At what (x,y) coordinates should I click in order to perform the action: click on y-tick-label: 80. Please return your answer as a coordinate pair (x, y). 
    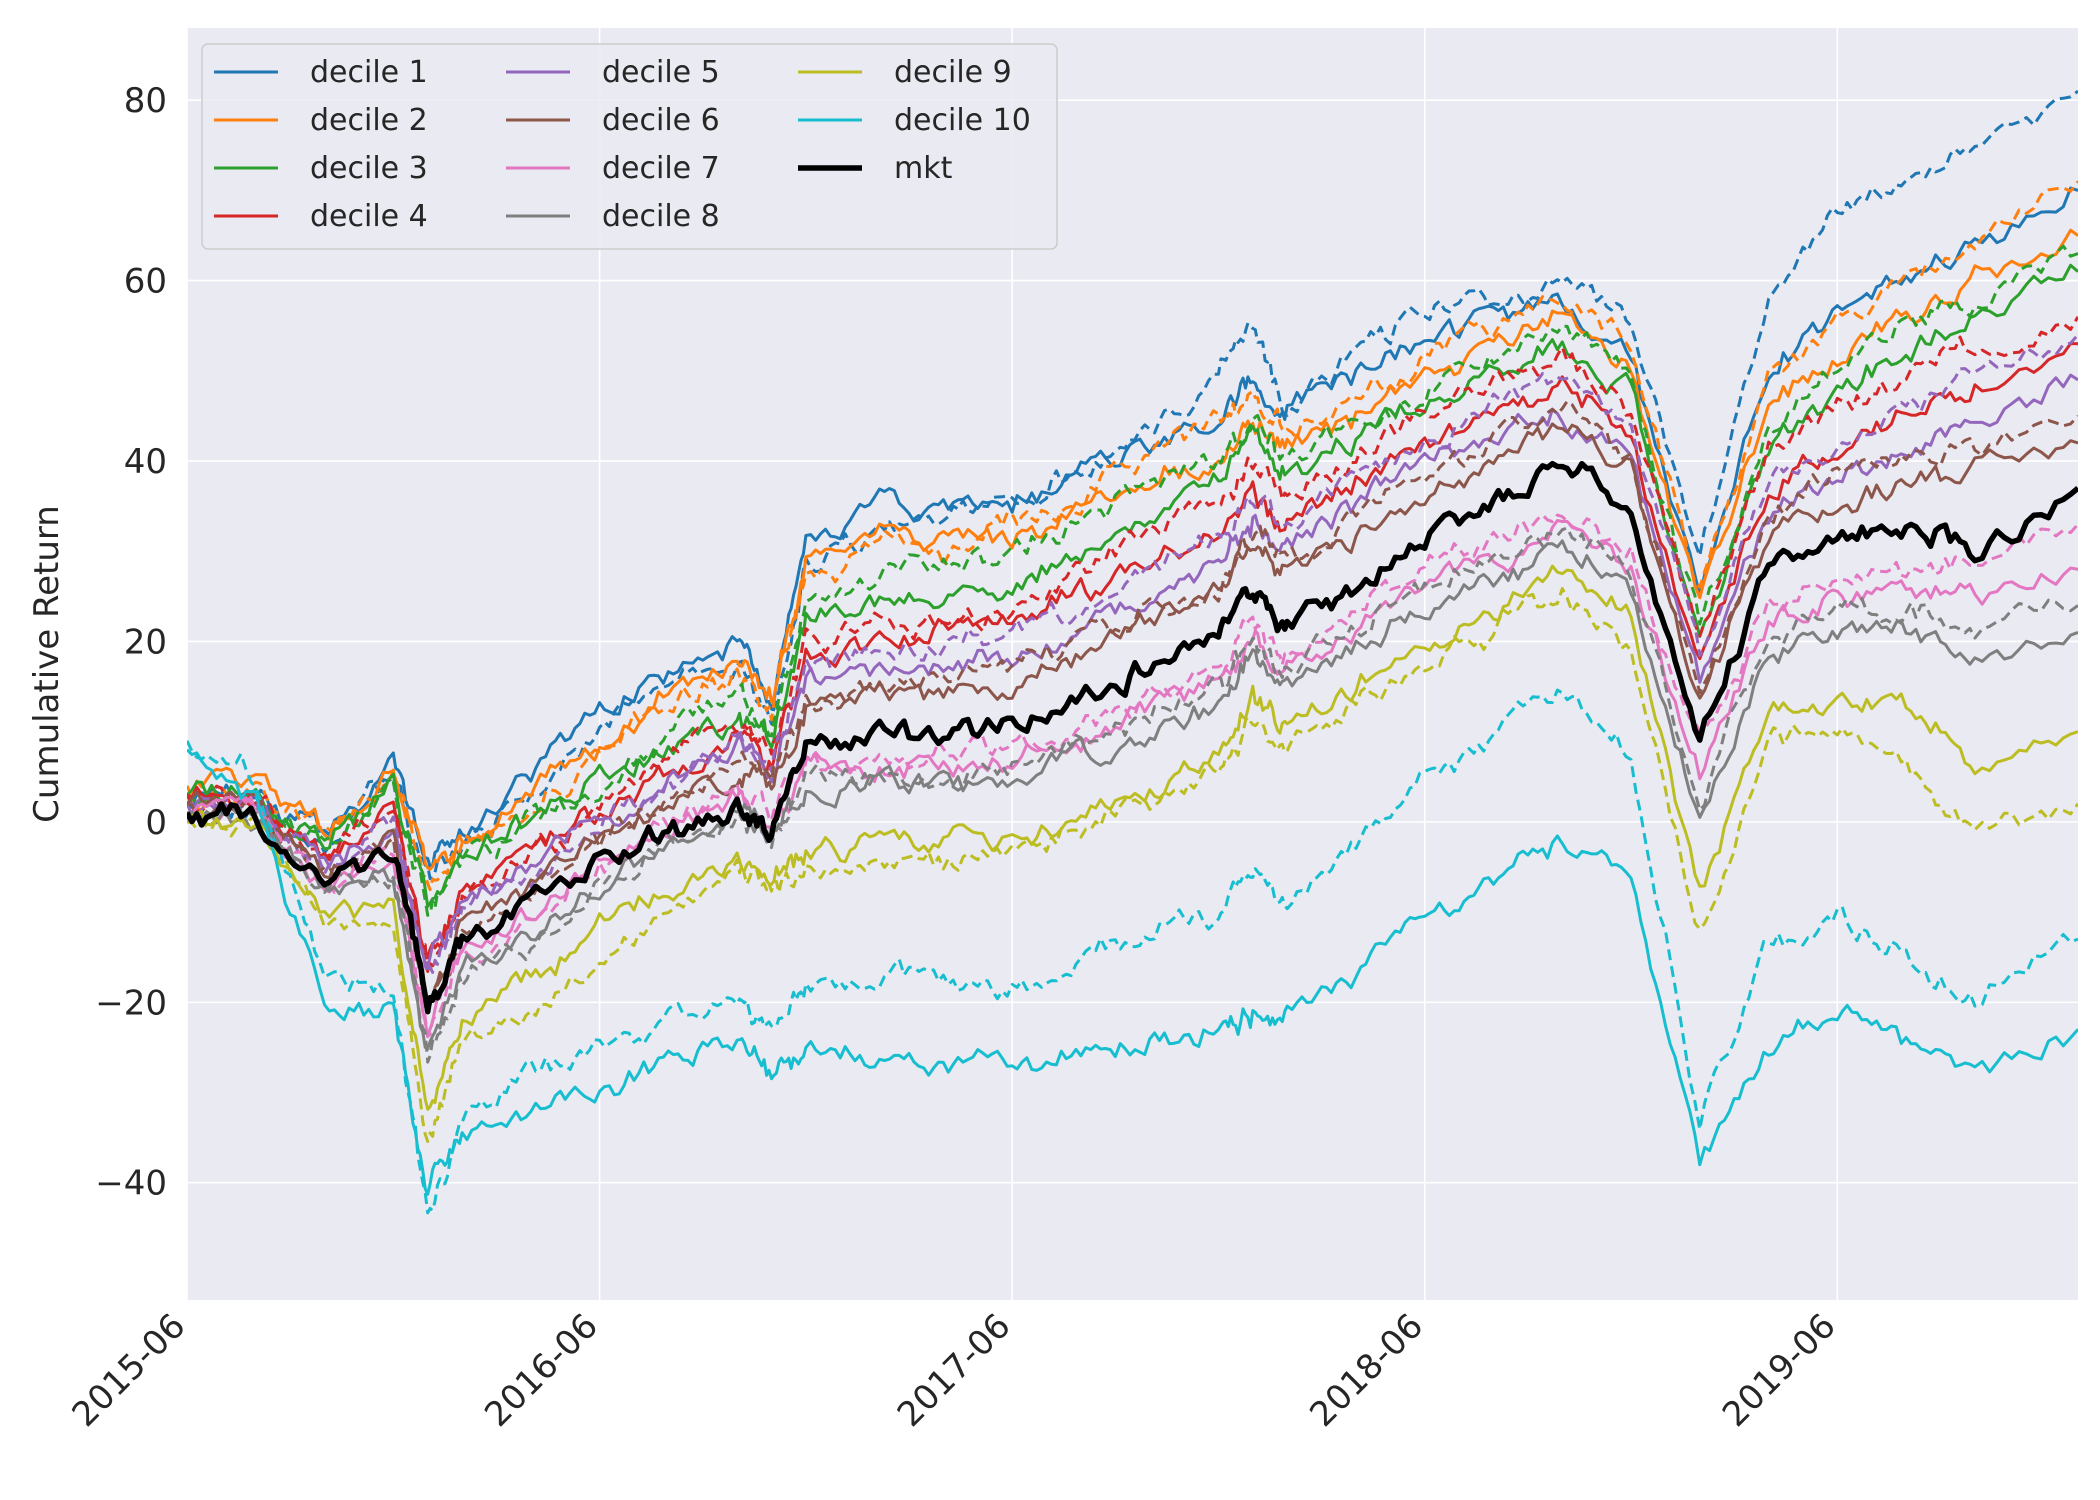
    Looking at the image, I should click on (145, 101).